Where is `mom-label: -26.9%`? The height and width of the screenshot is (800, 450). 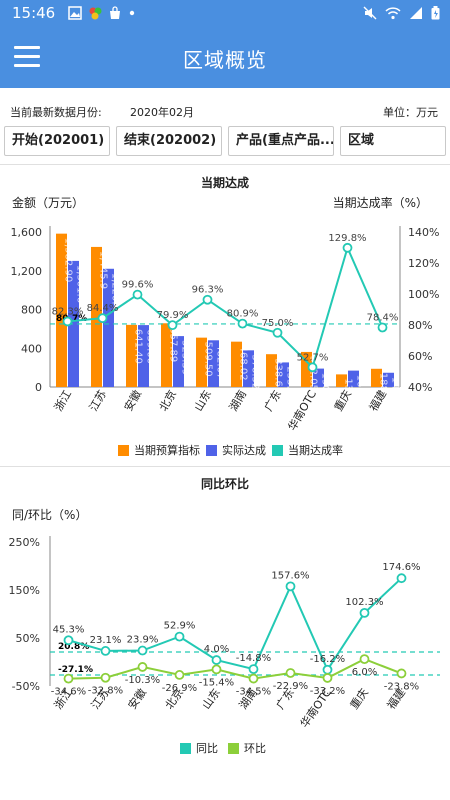
mom-label: -26.9% is located at coordinates (179, 688).